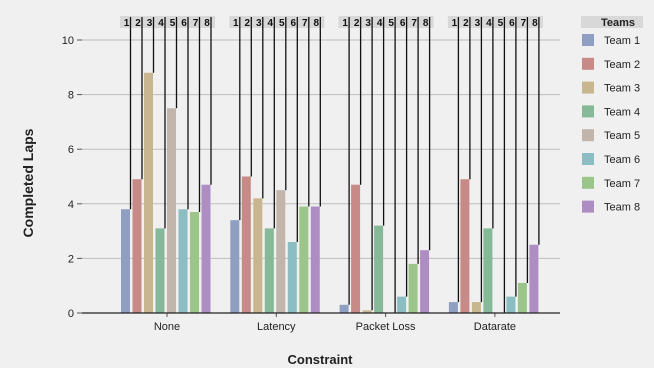  I want to click on legend-item-label: Team 2, so click(622, 65).